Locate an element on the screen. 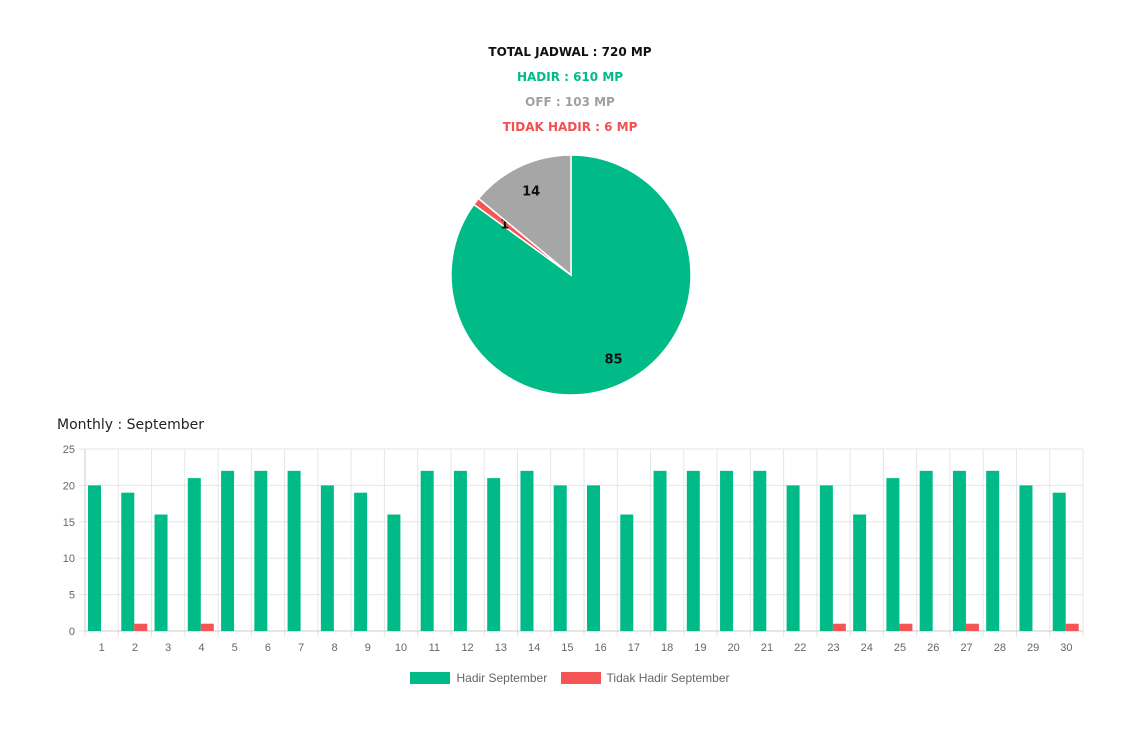 The width and height of the screenshot is (1140, 738). x-tick-label: 28 is located at coordinates (1000, 648).